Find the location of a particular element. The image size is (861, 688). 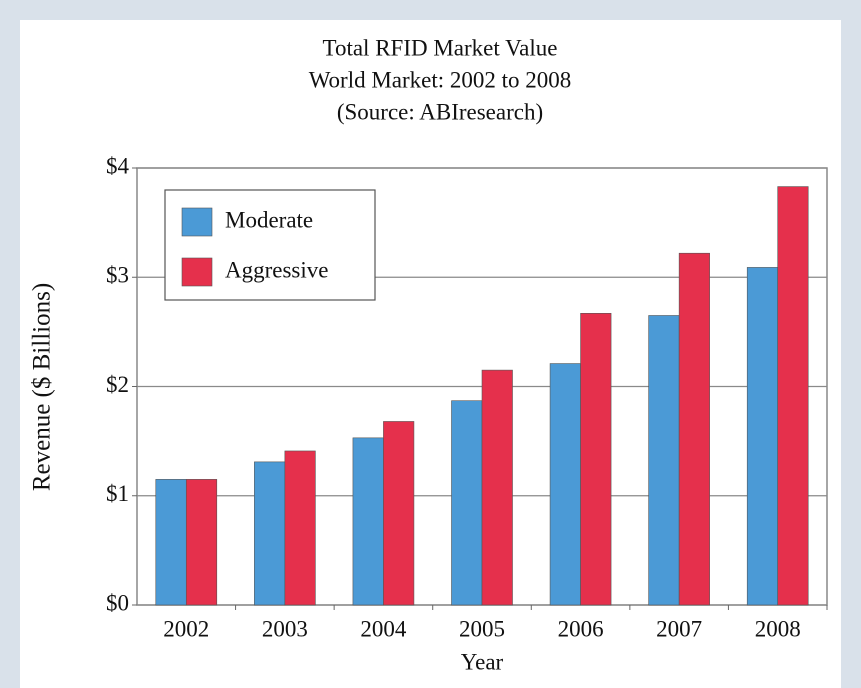

chart-source: (Source: ABIresearch) is located at coordinates (440, 111).